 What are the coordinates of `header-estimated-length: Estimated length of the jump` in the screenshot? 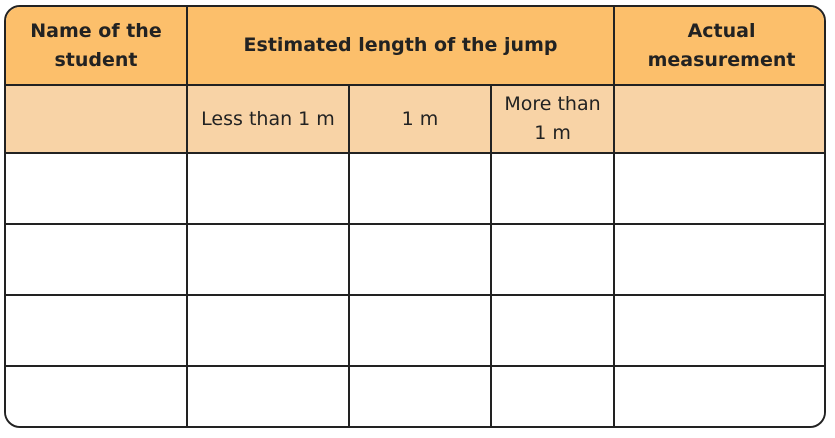 It's located at (400, 46).